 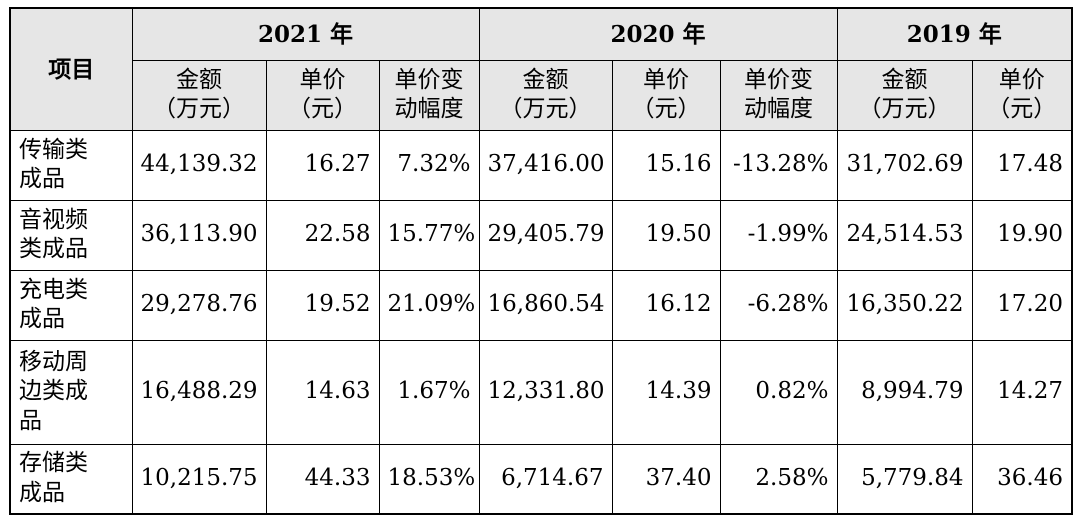 I want to click on table-cell: 22.58, so click(x=322, y=235).